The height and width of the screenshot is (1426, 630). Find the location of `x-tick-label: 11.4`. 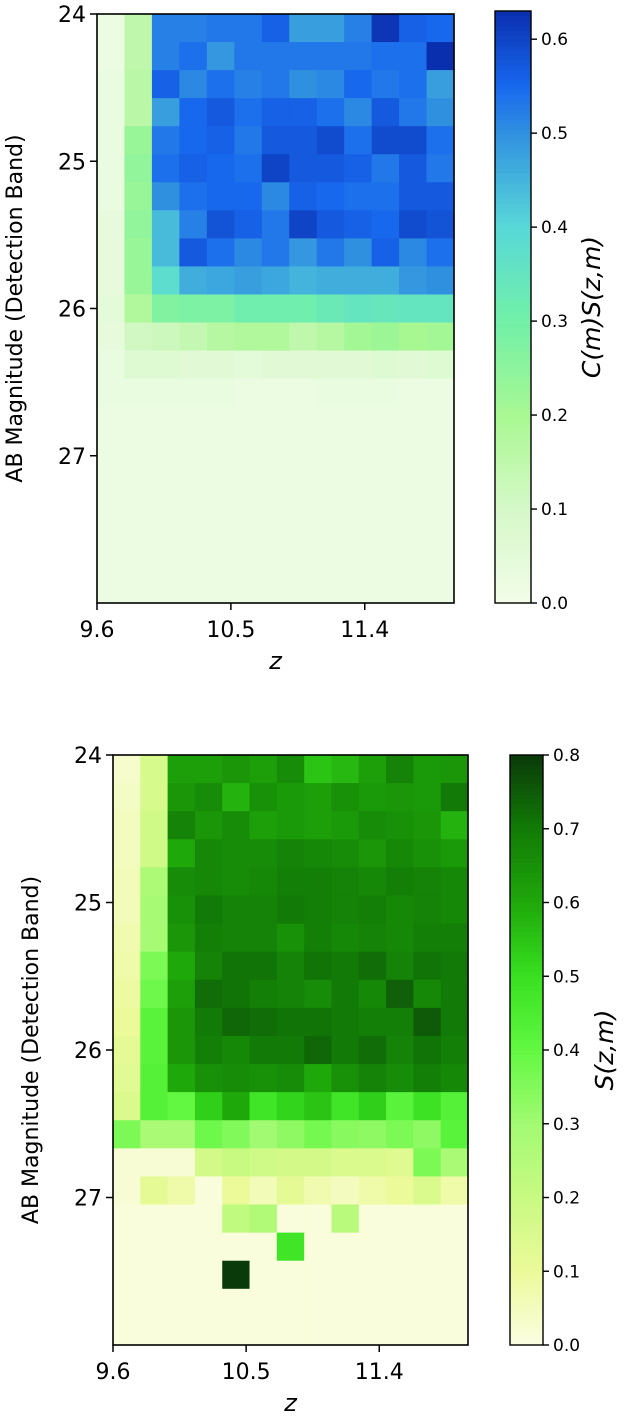

x-tick-label: 11.4 is located at coordinates (364, 630).